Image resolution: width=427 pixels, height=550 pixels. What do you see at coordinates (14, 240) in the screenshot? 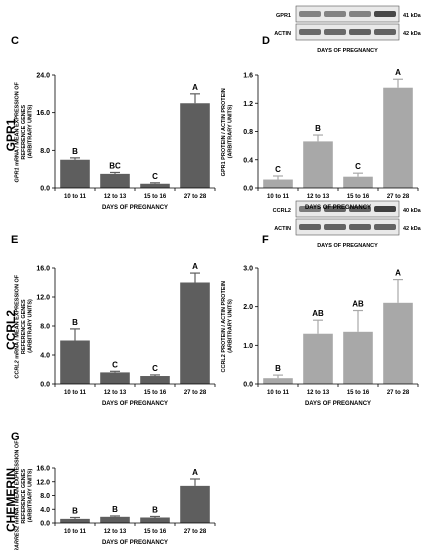
I see `panel-letter: E` at bounding box center [14, 240].